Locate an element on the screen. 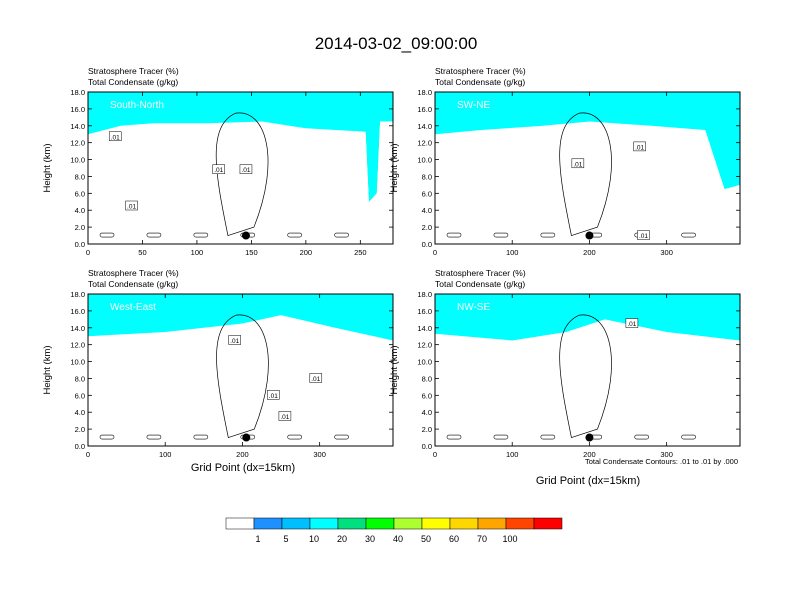 This screenshot has width=792, height=612. colorbar-label: 40 is located at coordinates (398, 539).